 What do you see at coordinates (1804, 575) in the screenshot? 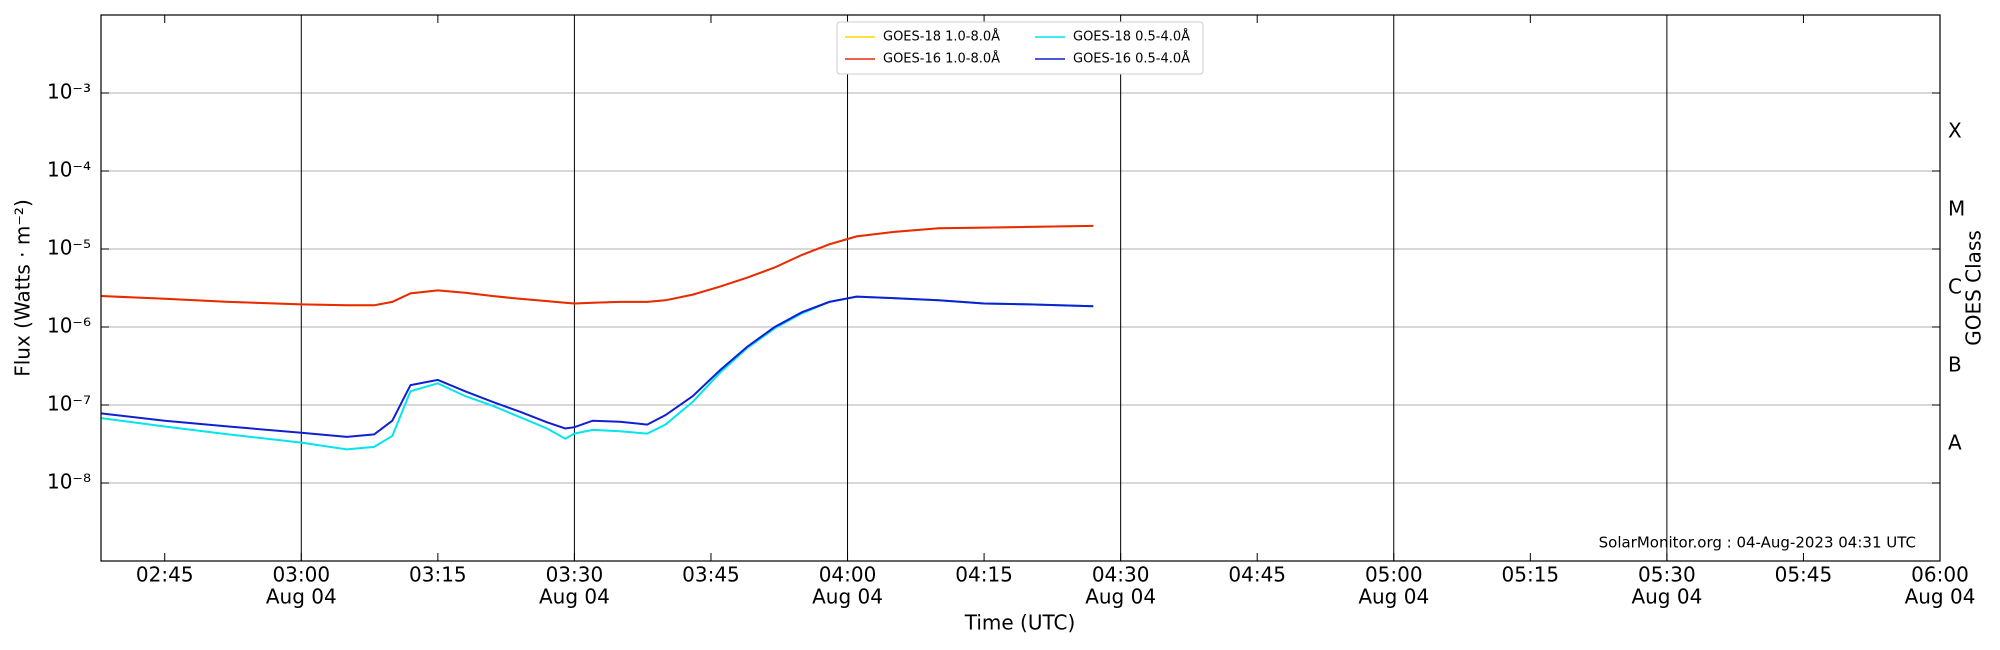
I see `x-tick-label: 05:45` at bounding box center [1804, 575].